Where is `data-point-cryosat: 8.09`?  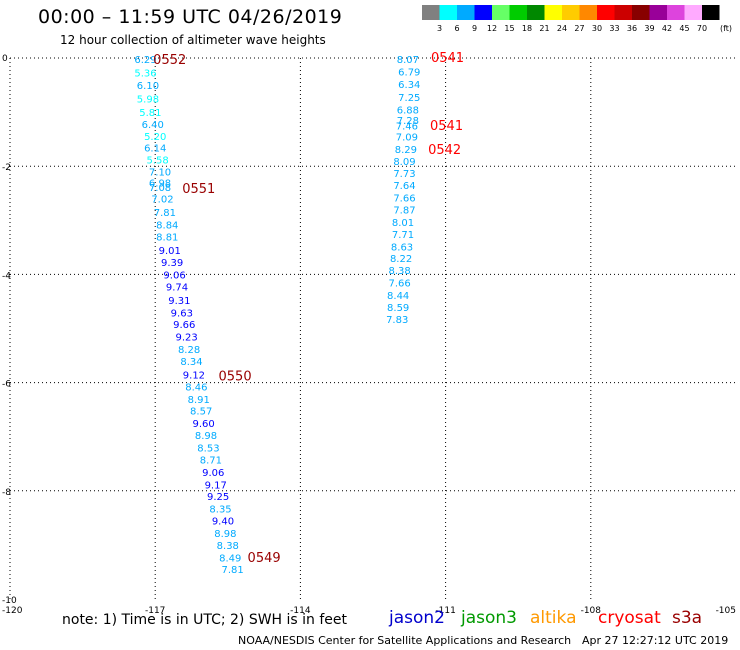 data-point-cryosat: 8.09 is located at coordinates (404, 162).